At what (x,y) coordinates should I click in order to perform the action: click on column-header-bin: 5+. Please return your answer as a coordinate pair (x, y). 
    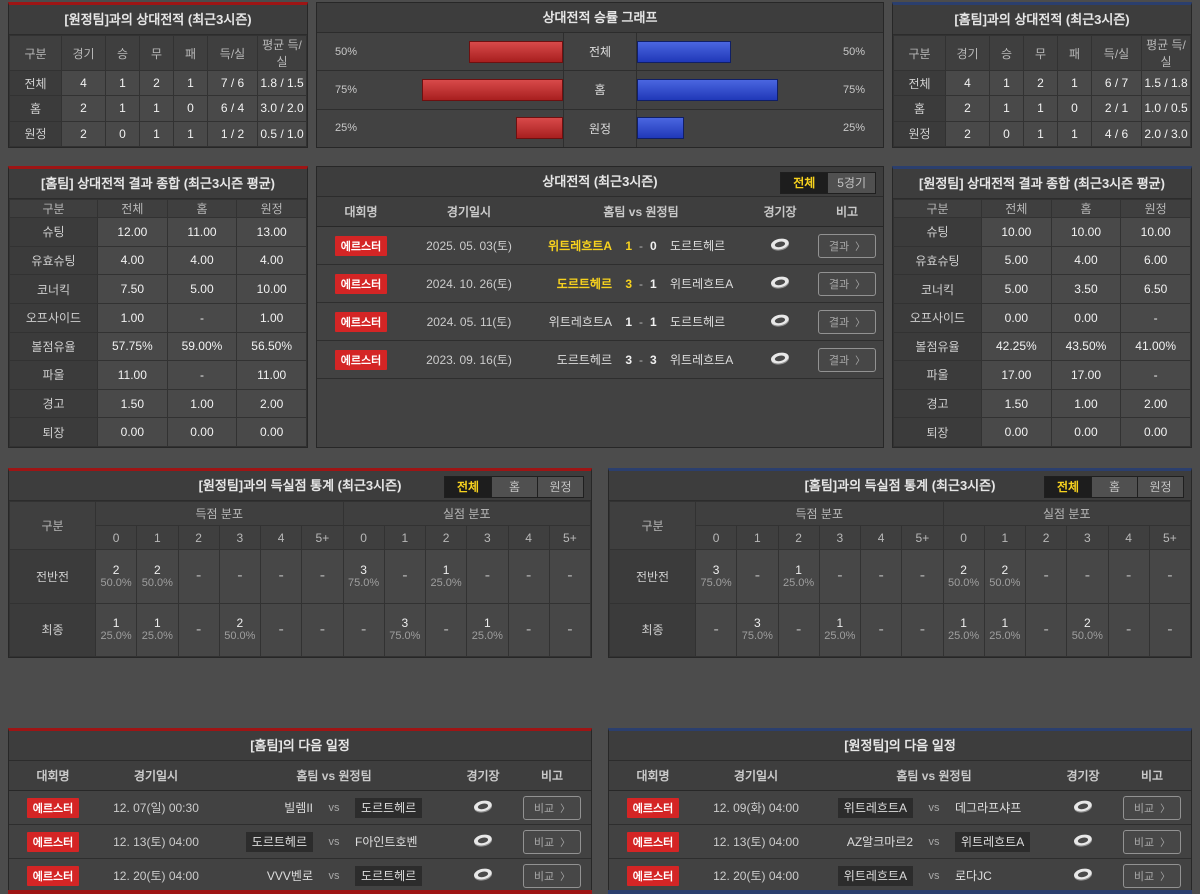
    Looking at the image, I should click on (922, 537).